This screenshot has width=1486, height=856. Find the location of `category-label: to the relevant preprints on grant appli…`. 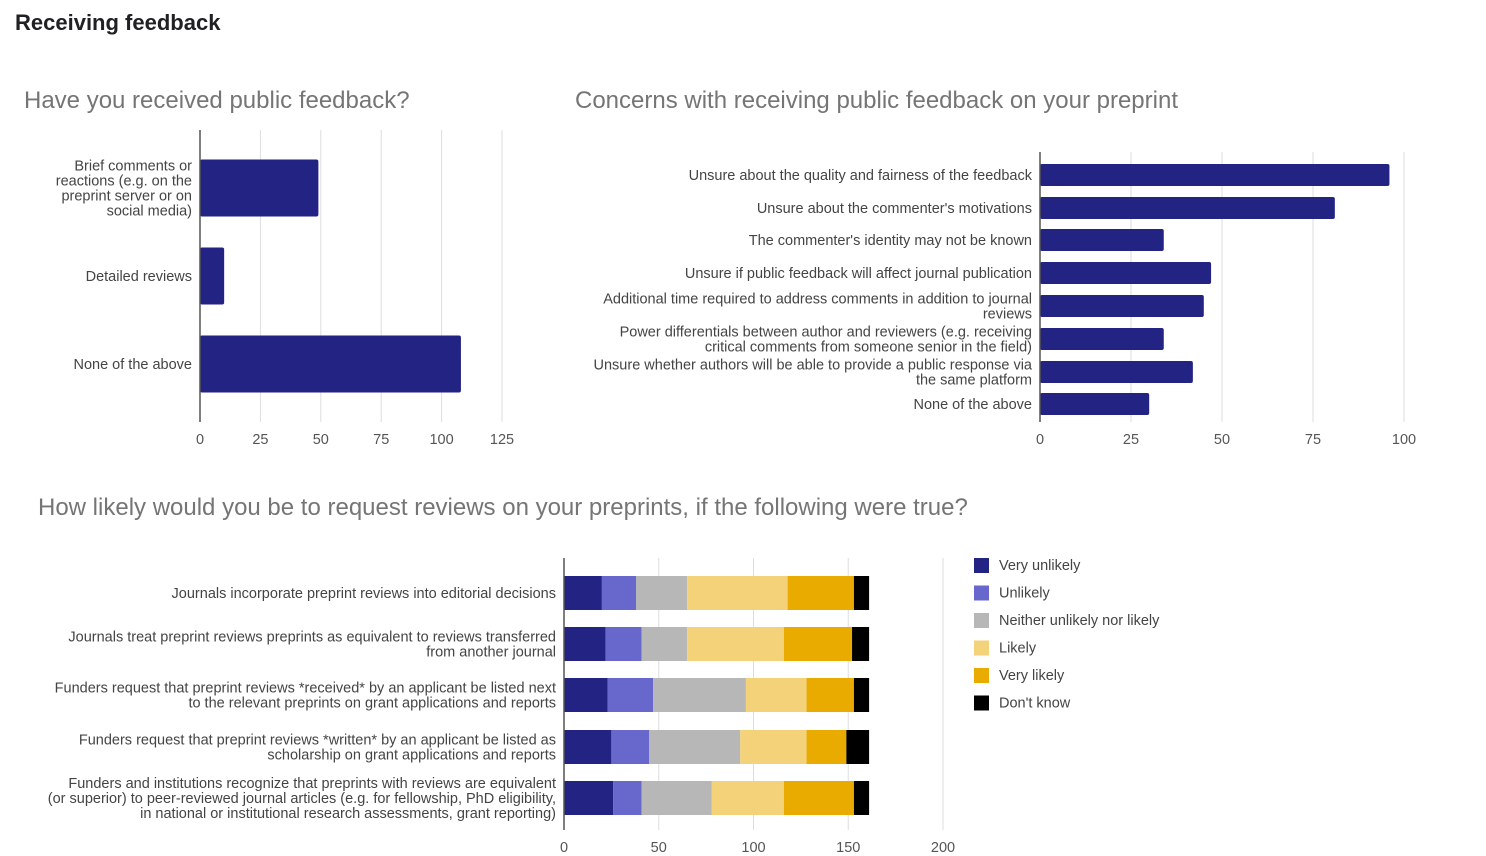

category-label: to the relevant preprints on grant appli… is located at coordinates (372, 704).